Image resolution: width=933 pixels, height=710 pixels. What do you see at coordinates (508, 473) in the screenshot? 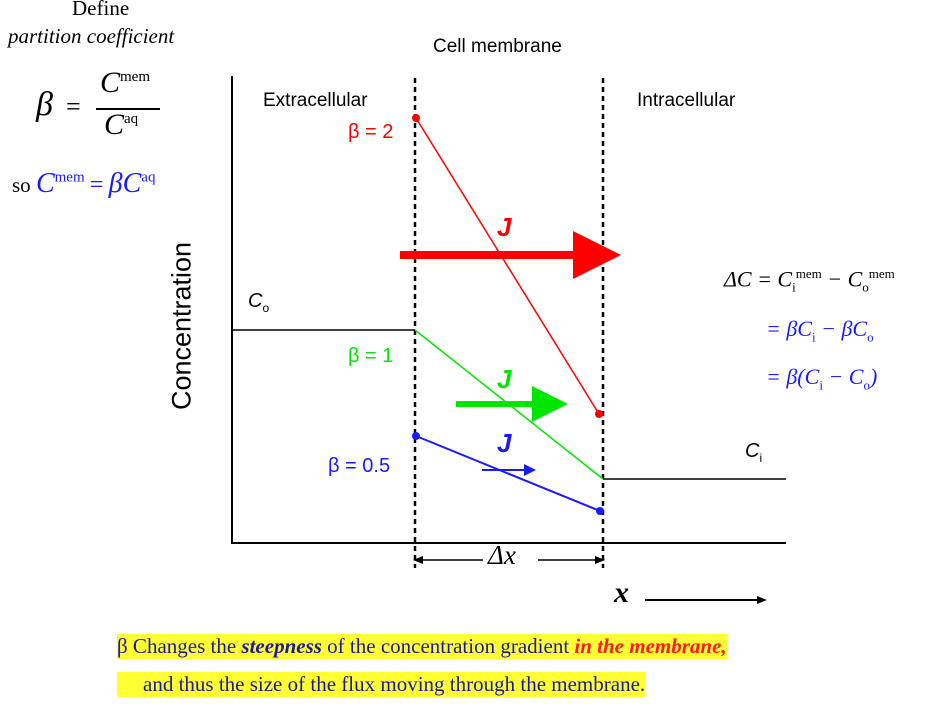
I see `beta05-gradient-line` at bounding box center [508, 473].